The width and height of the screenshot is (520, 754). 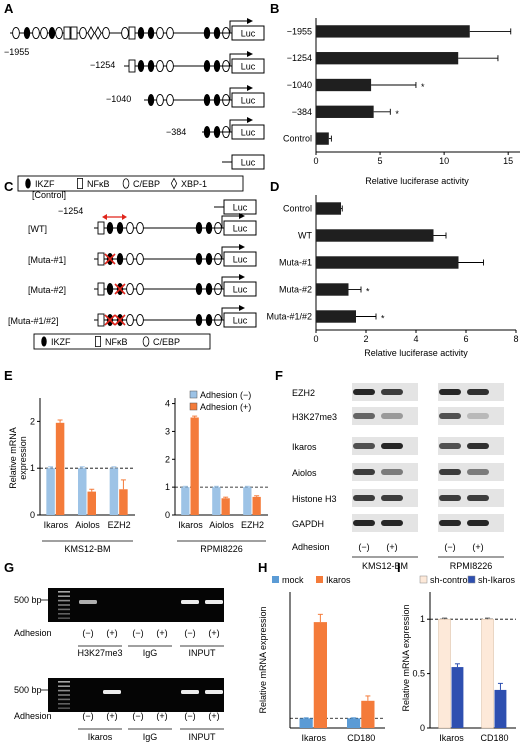 I want to click on nfkb-site, so click(x=101, y=259).